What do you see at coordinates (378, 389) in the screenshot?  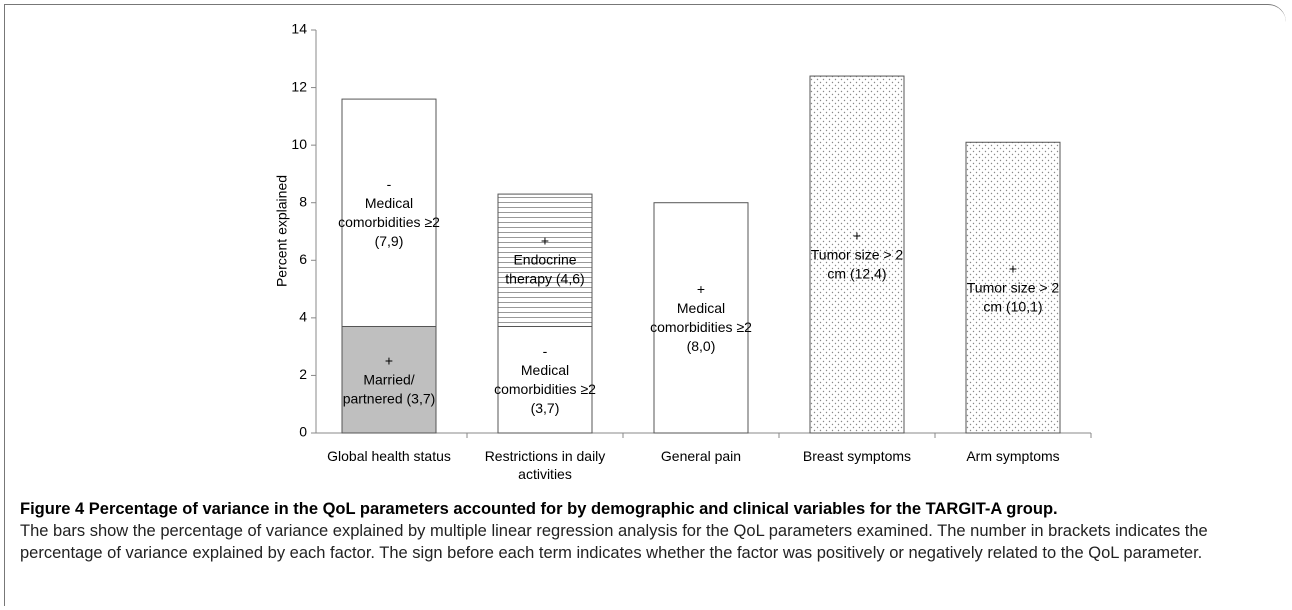 I see `segment-factor: Married/ partnered` at bounding box center [378, 389].